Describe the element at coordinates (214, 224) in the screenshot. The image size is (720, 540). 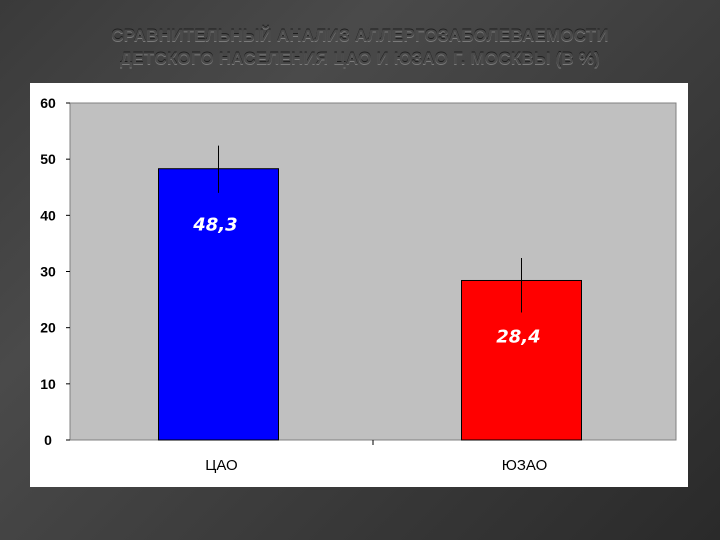
I see `data-label: 48,3` at that location.